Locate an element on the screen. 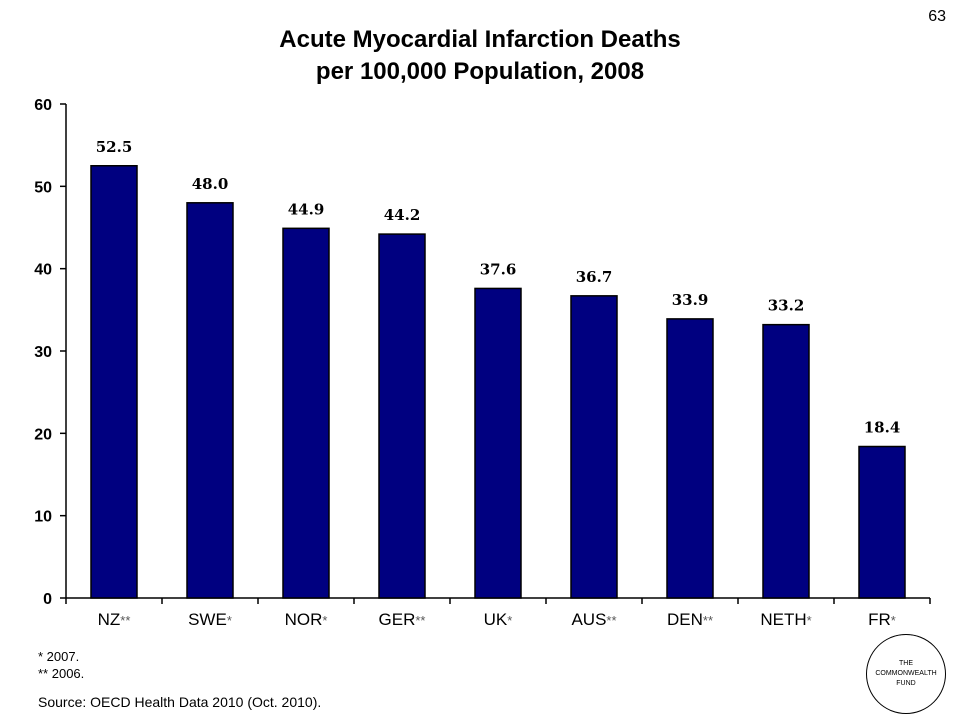 The width and height of the screenshot is (960, 720). category-name: NOR is located at coordinates (304, 619).